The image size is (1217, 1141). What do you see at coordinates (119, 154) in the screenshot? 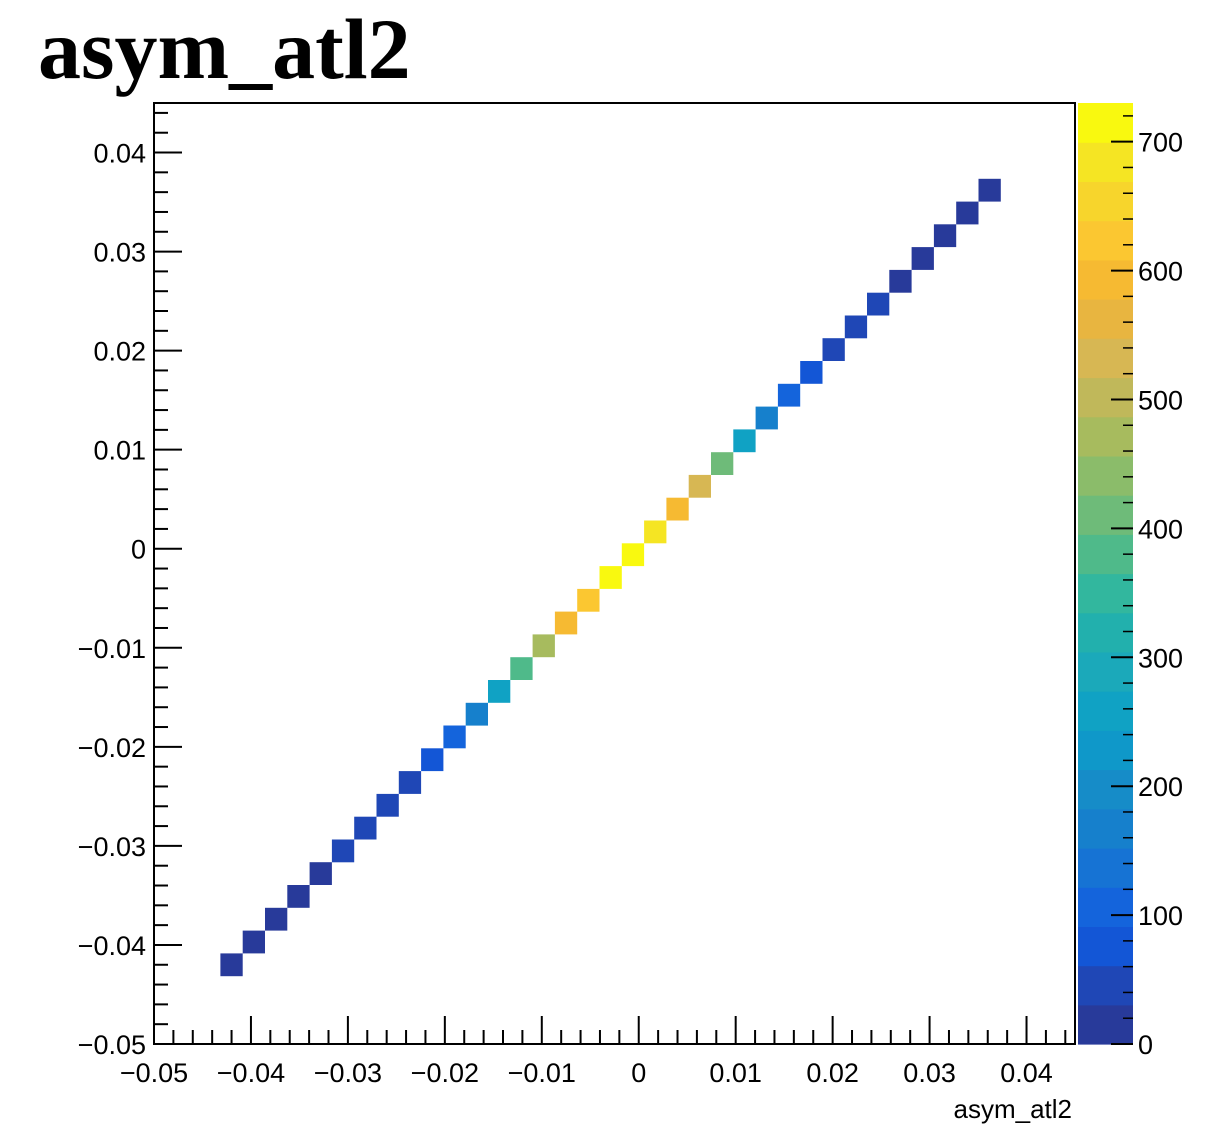
I see `y-tick-label: 0.04` at bounding box center [119, 154].